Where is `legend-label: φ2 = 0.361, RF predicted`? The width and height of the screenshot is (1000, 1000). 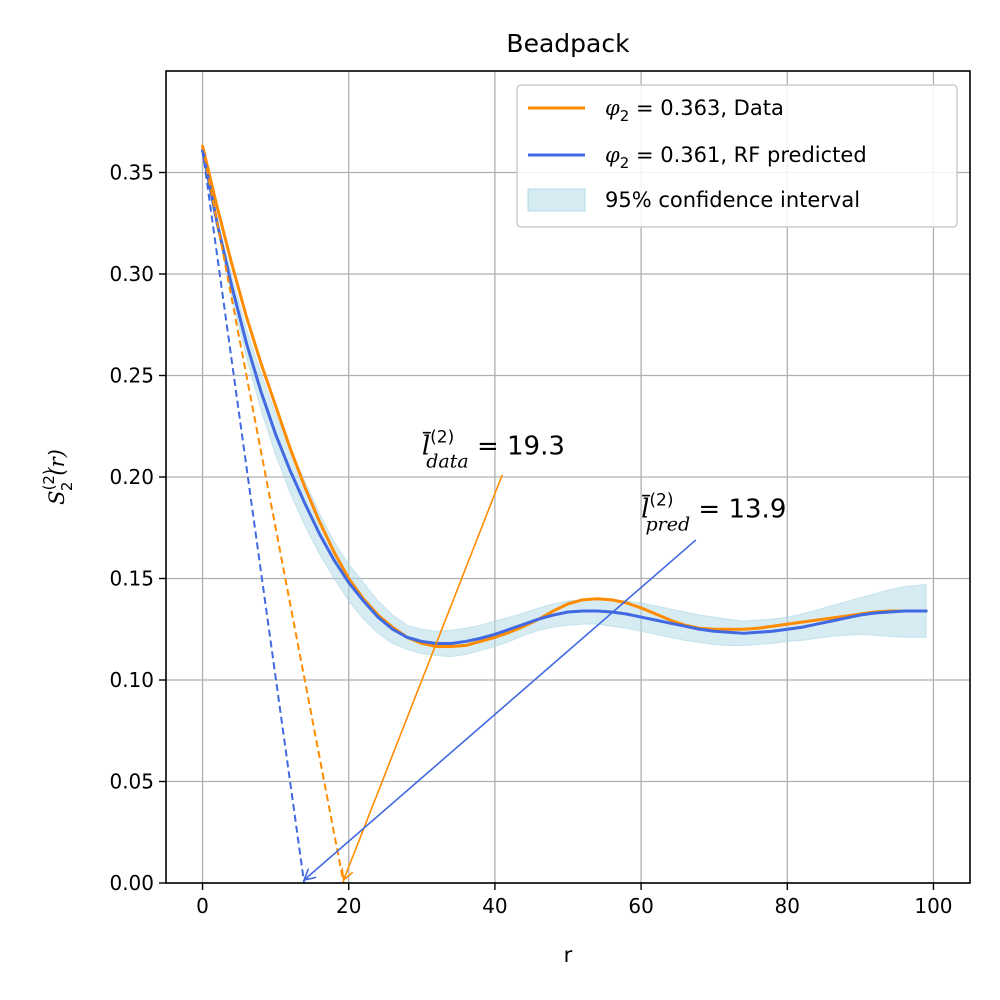
legend-label: φ2 = 0.361, RF predicted is located at coordinates (736, 157).